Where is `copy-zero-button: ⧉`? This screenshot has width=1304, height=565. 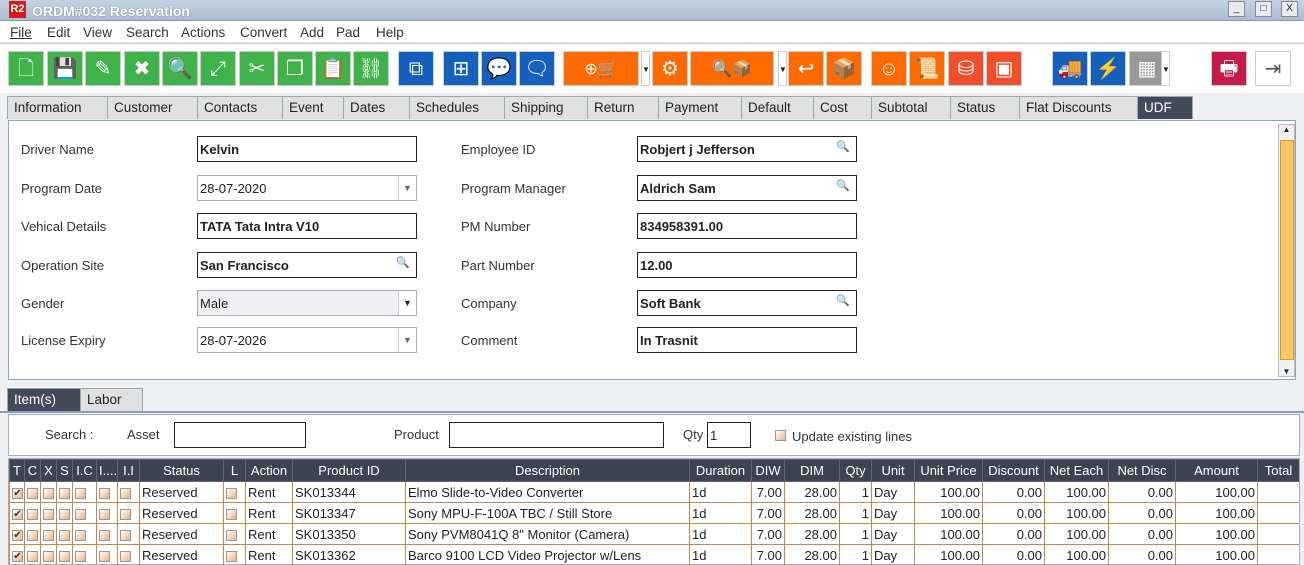
copy-zero-button: ⧉ is located at coordinates (416, 68).